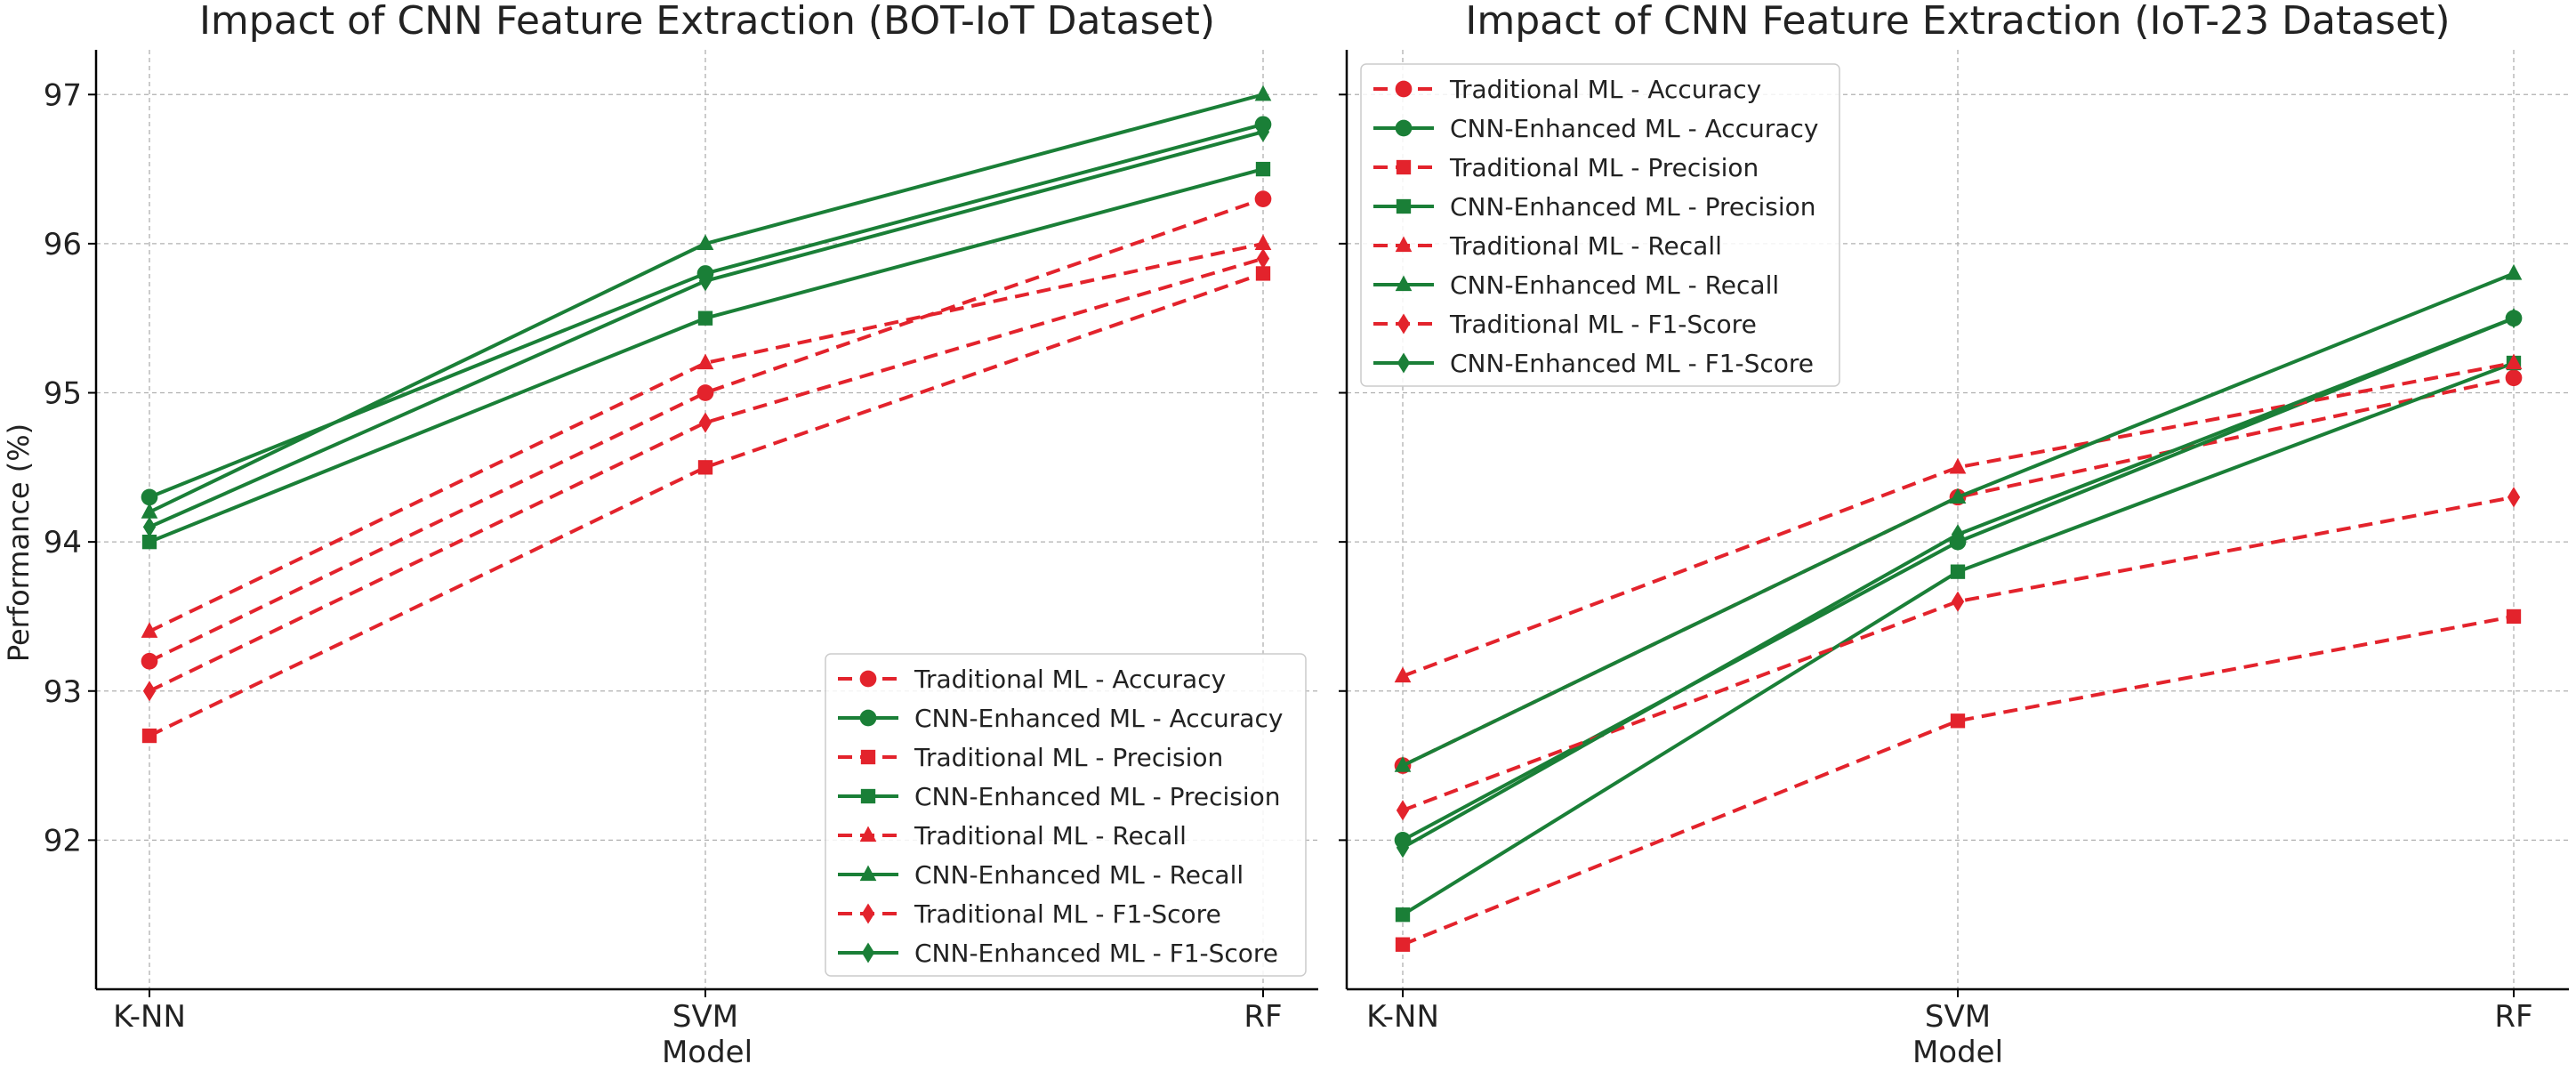 This screenshot has height=1072, width=2576. Describe the element at coordinates (63, 244) in the screenshot. I see `y-tick-label: 96` at that location.